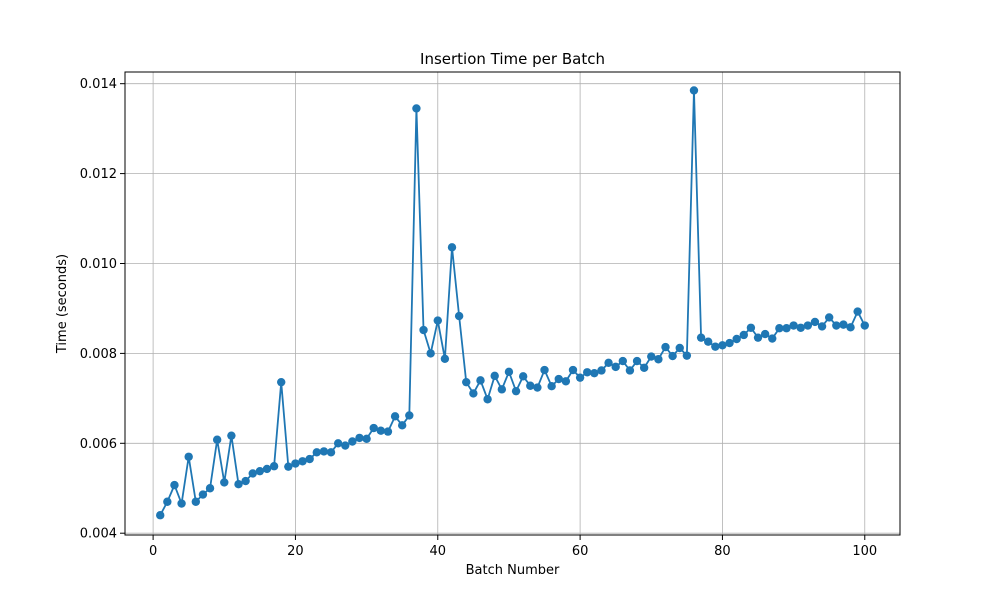  What do you see at coordinates (722, 551) in the screenshot?
I see `x-tick-label: 80` at bounding box center [722, 551].